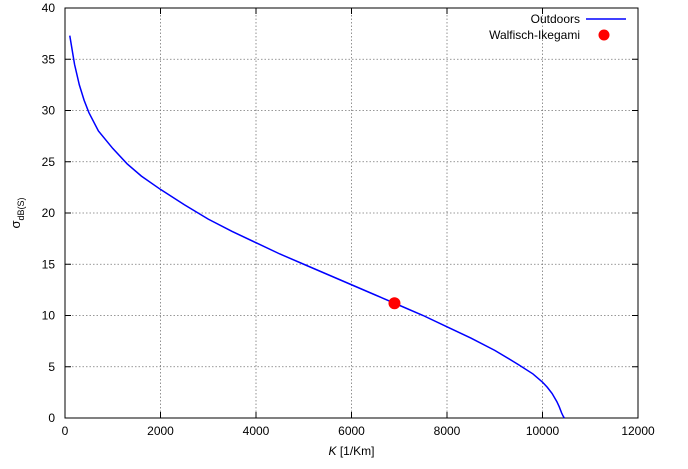 This screenshot has width=688, height=469. I want to click on data-point-walfisch-ikegami, so click(394, 303).